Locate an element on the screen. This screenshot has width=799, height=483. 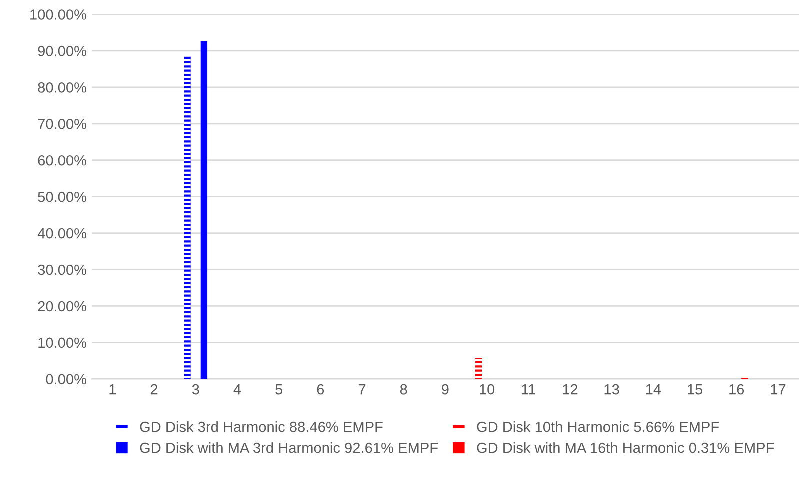
y-tick-label: 80.00% is located at coordinates (62, 87).